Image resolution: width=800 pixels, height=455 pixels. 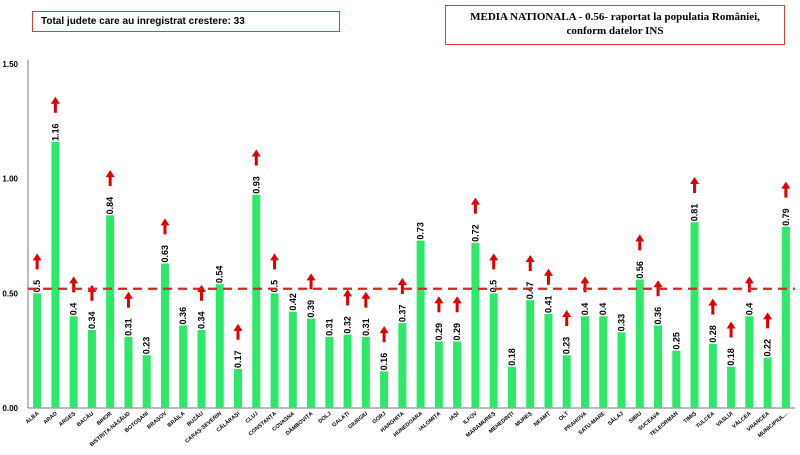 What do you see at coordinates (615, 31) in the screenshot?
I see `national-average-line2: conform datelor INS` at bounding box center [615, 31].